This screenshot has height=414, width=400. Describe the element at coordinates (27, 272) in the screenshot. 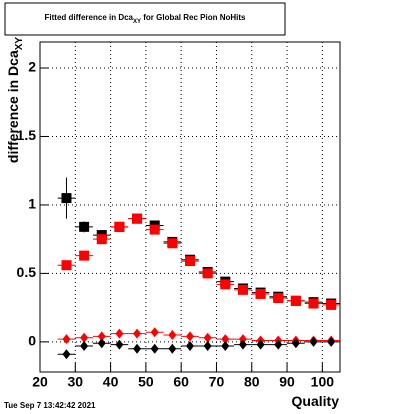

I see `y-tick-label: 0.5` at that location.